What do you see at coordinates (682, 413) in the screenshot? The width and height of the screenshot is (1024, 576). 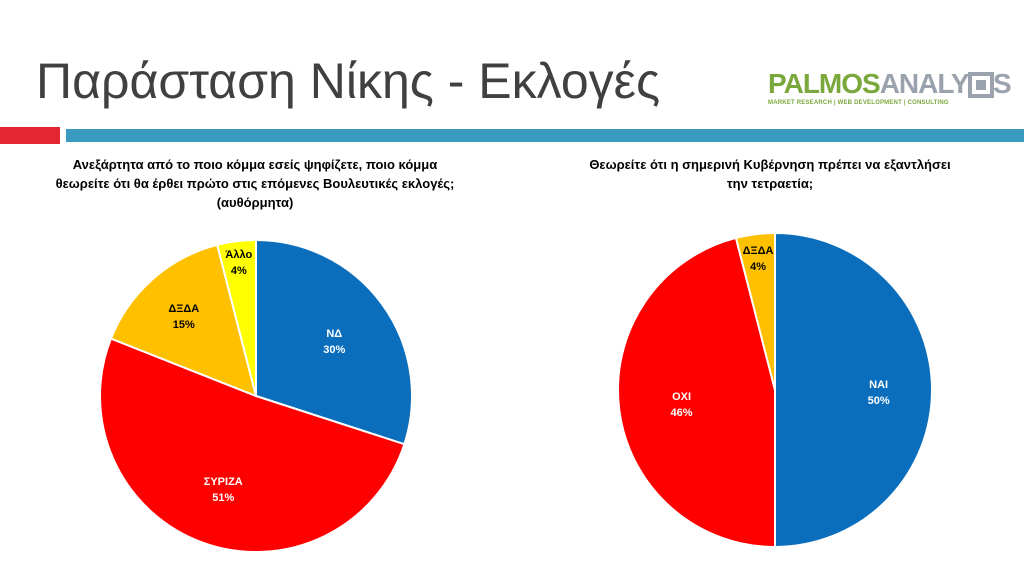 I see `slice-value-label: 46%` at bounding box center [682, 413].